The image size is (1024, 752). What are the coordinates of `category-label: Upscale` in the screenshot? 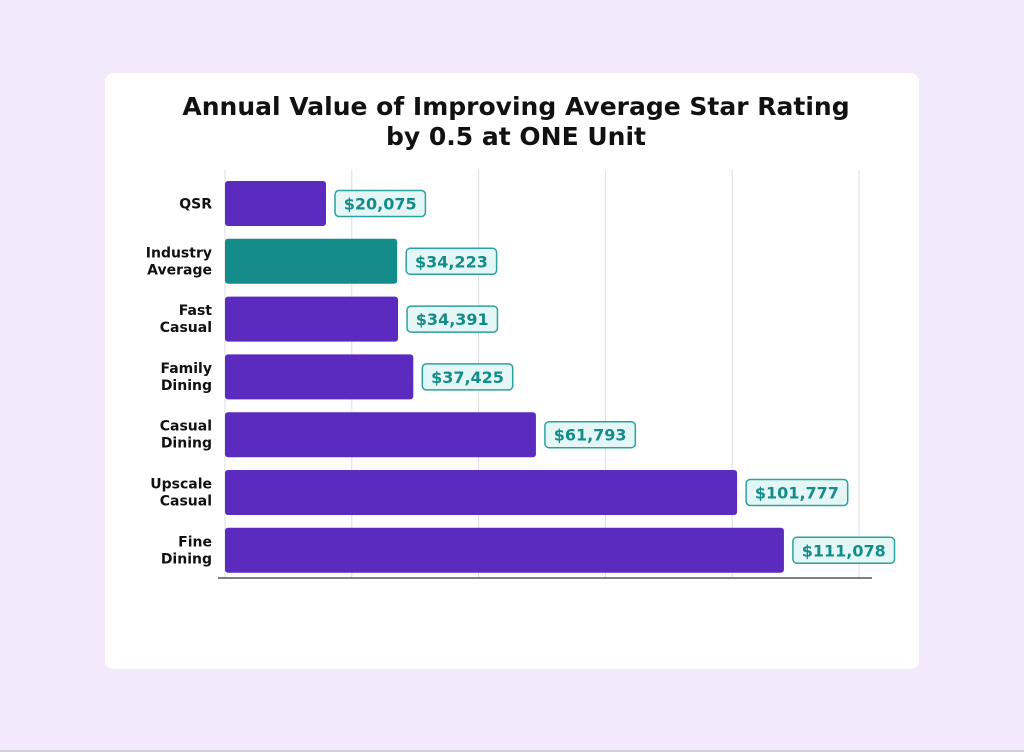 It's located at (181, 485).